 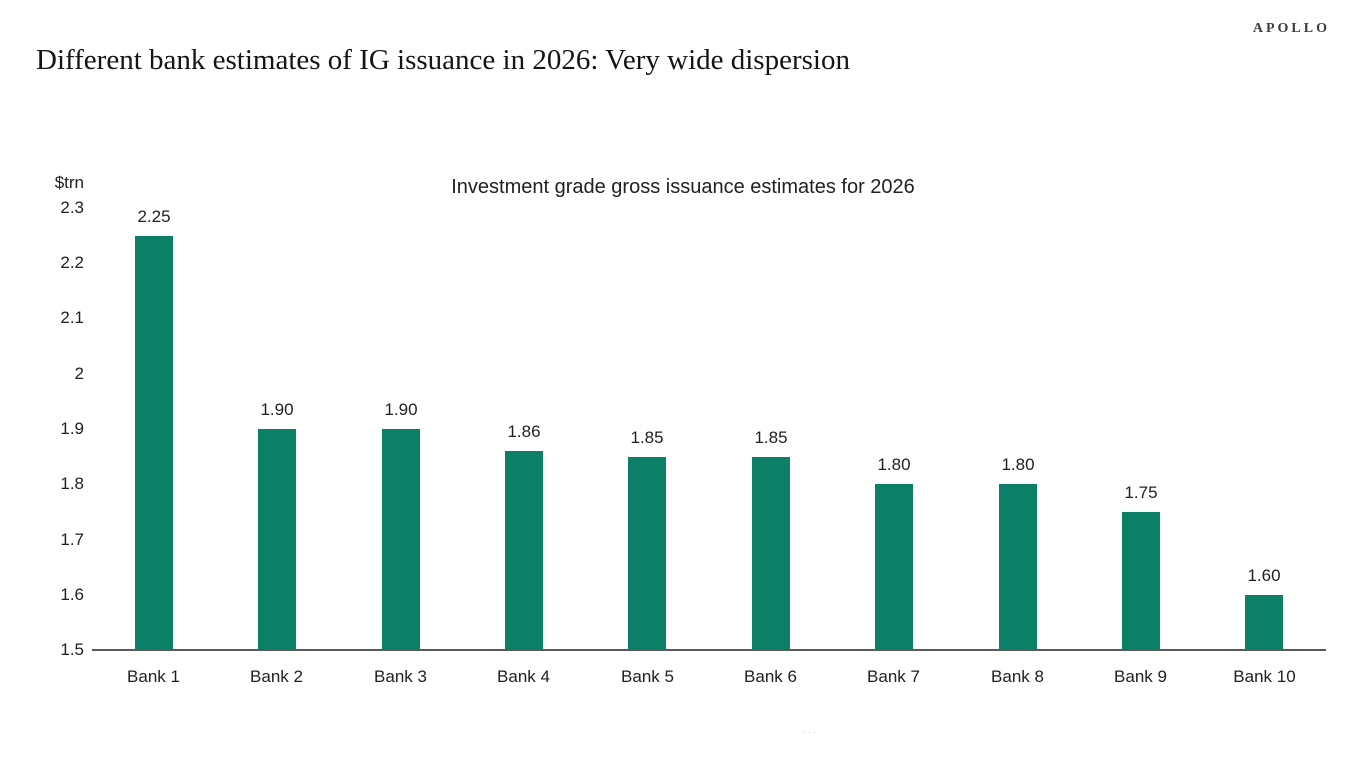 What do you see at coordinates (709, 650) in the screenshot?
I see `x-axis-line` at bounding box center [709, 650].